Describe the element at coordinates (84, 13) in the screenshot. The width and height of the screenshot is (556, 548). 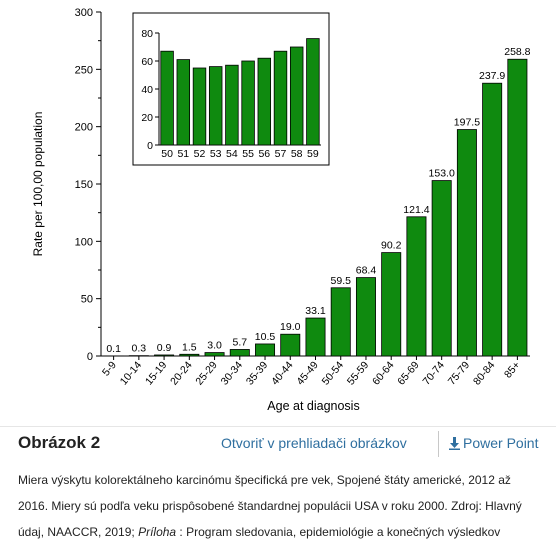
I see `y-tick-label: 300` at that location.